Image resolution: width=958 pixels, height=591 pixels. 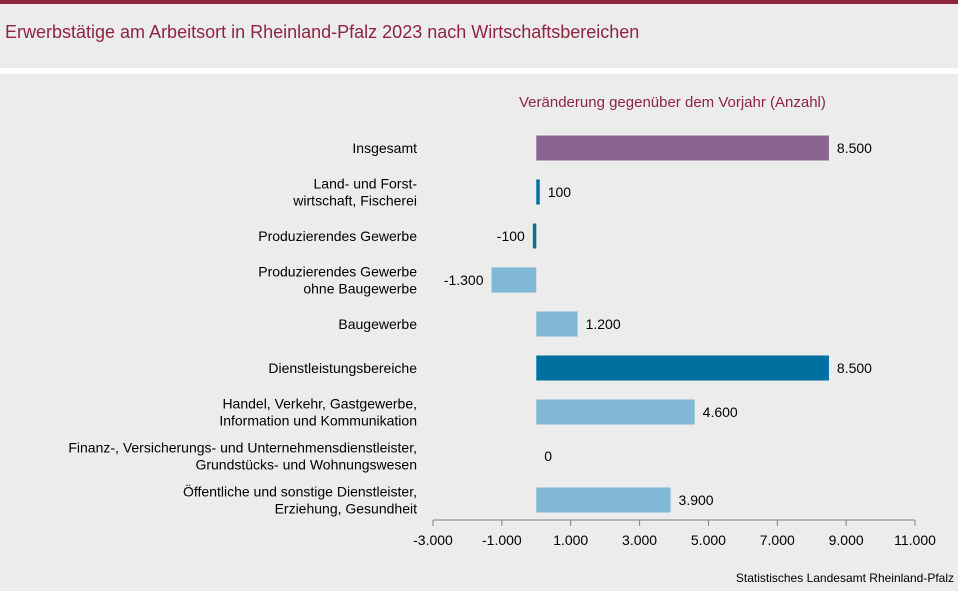 I want to click on category-label: Handel, Verkehr, Gastgewerbe,, so click(x=319, y=404).